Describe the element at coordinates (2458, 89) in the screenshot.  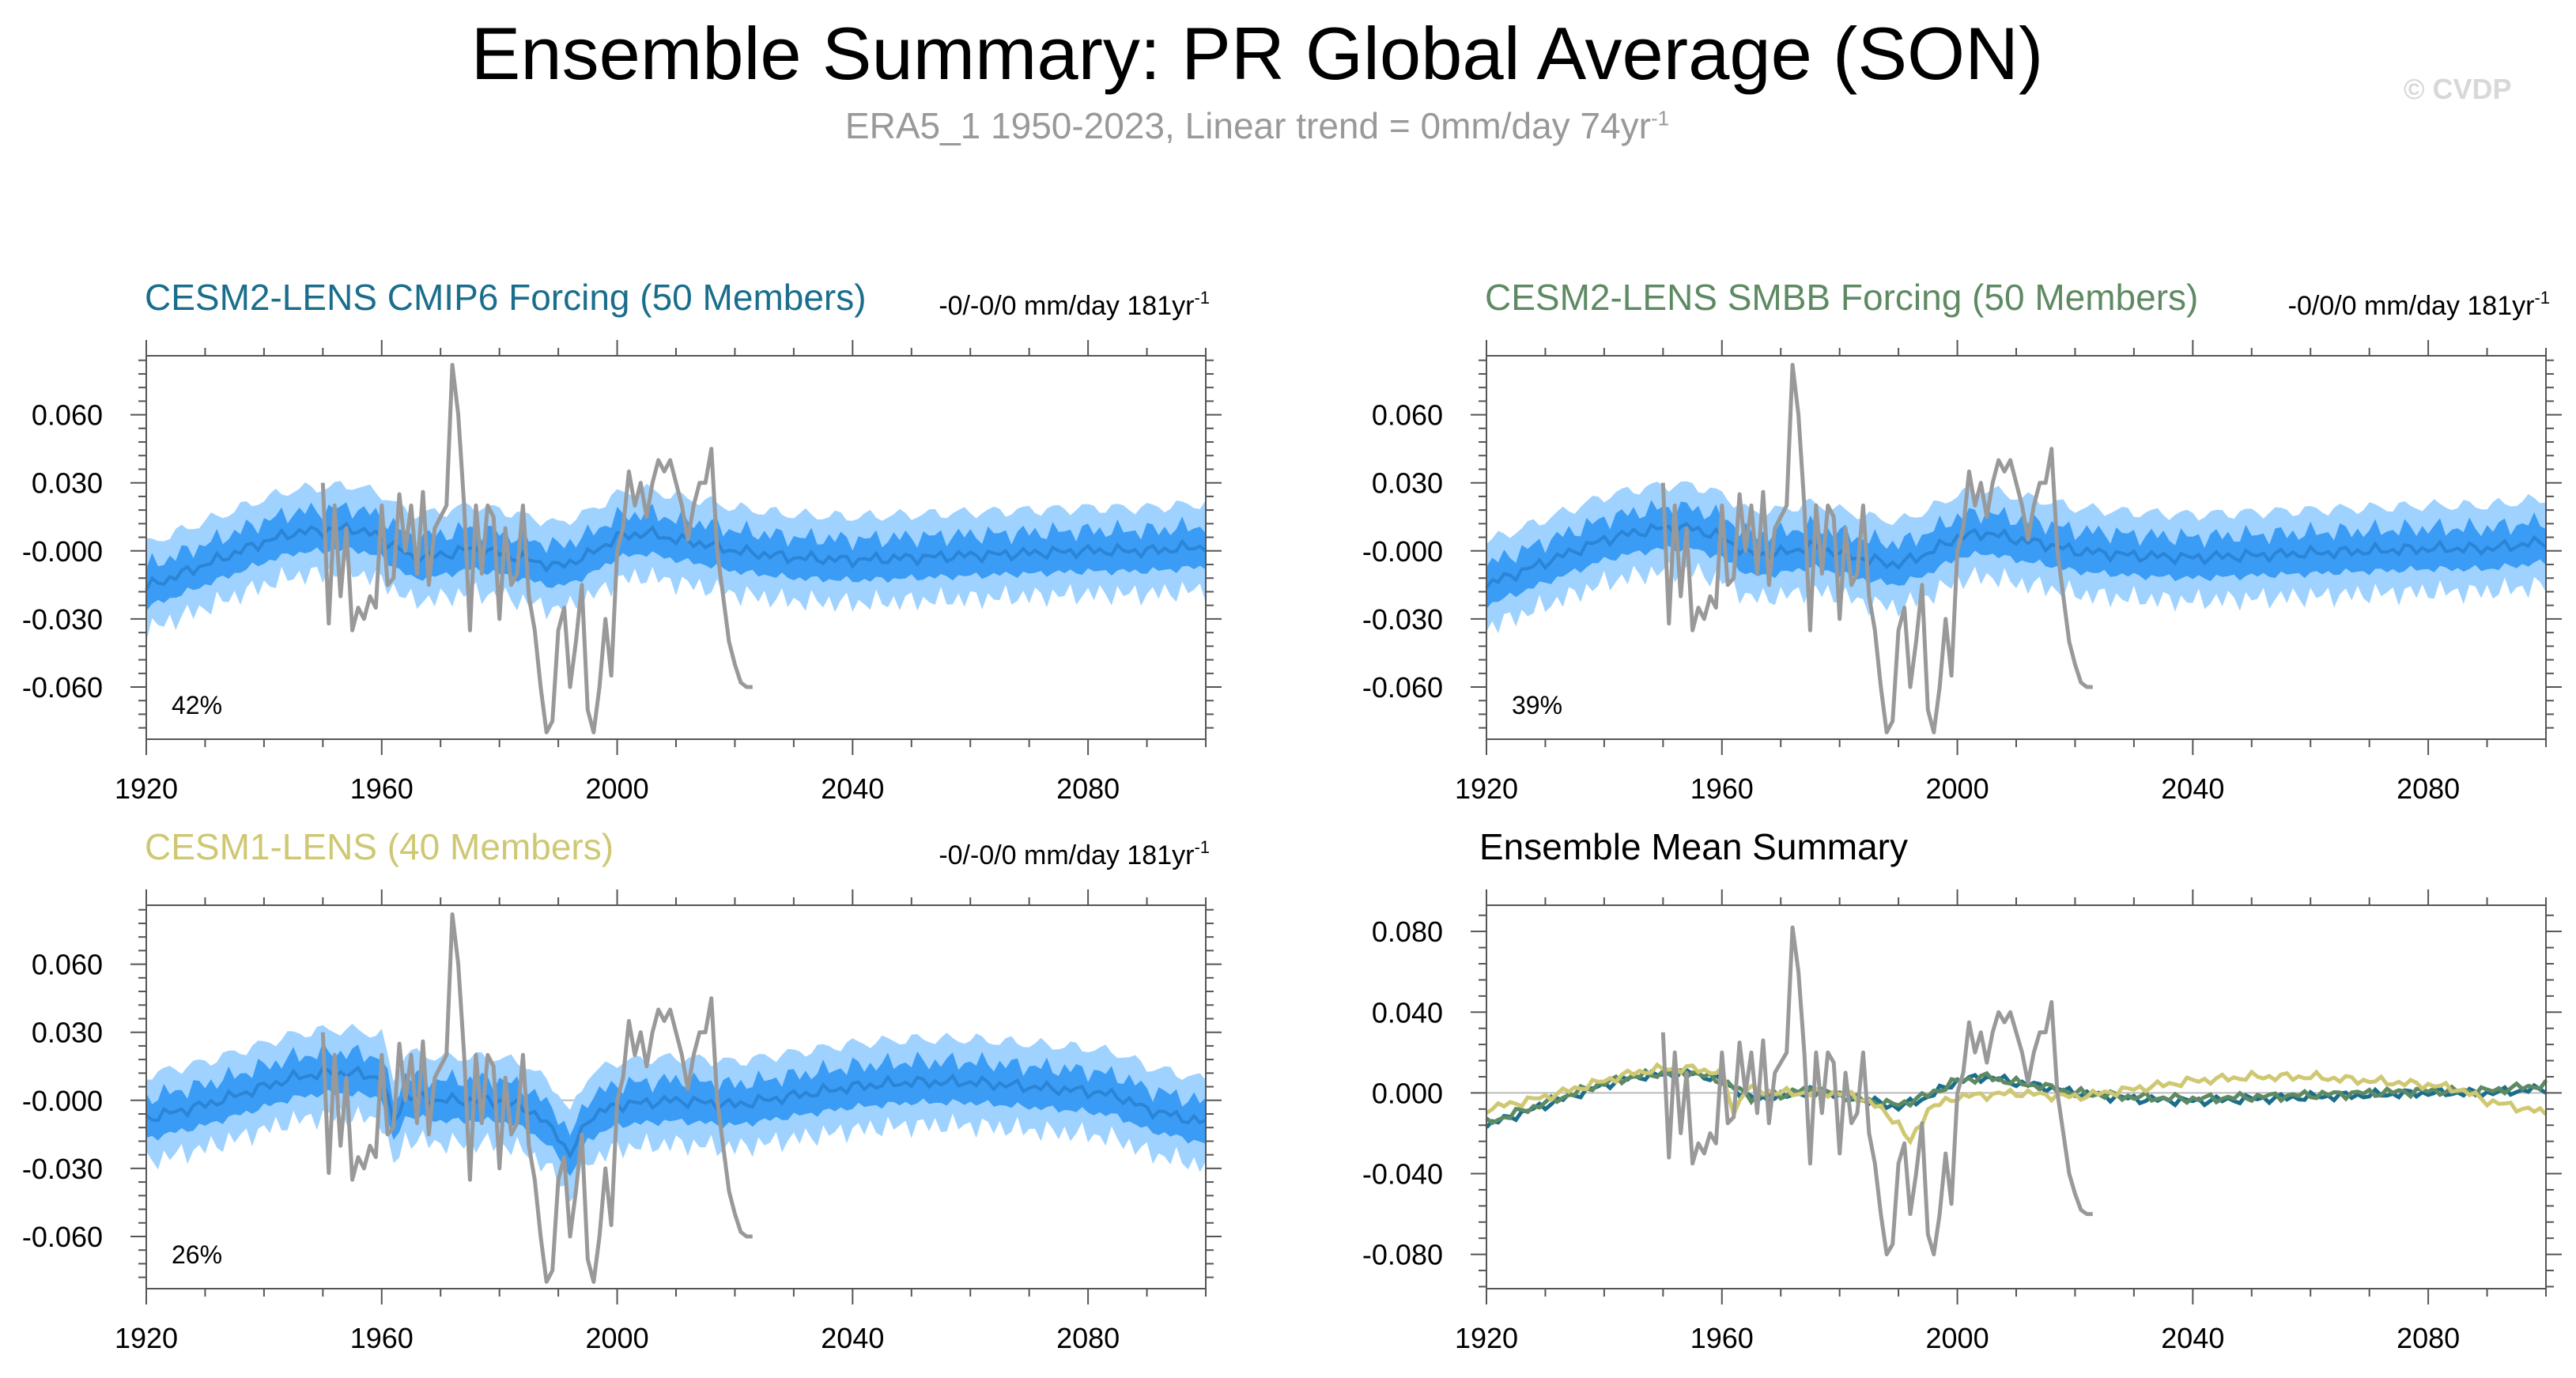
I see `credit-watermark: © CVDP` at that location.